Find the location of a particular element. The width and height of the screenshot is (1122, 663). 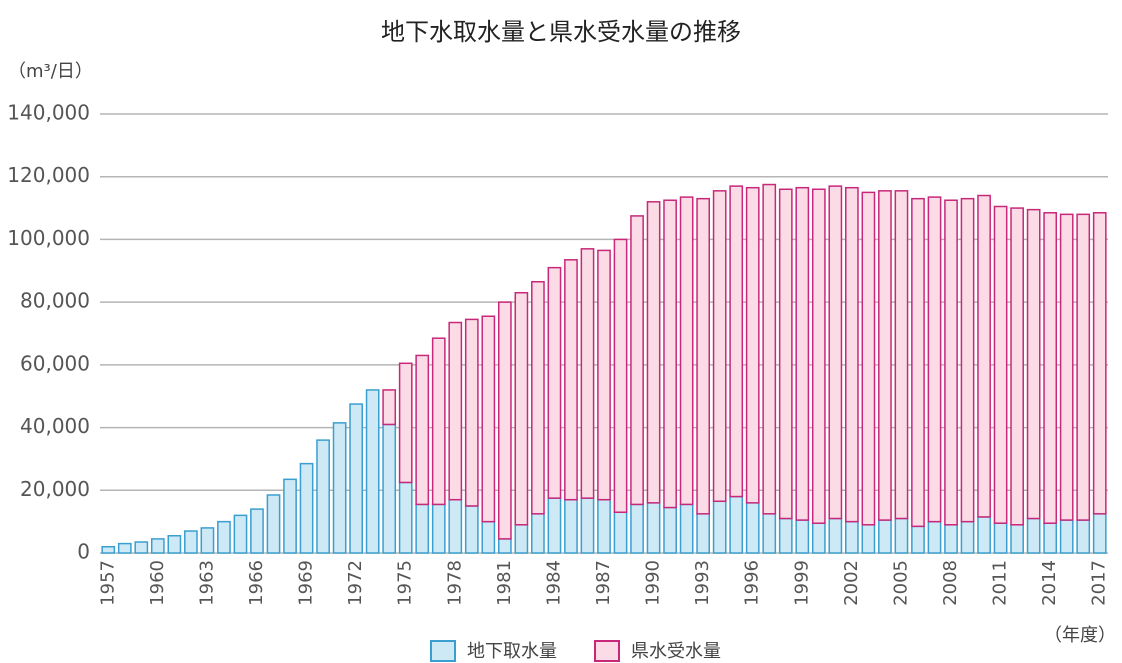

y-tick-label: 120,000 is located at coordinates (48, 175).